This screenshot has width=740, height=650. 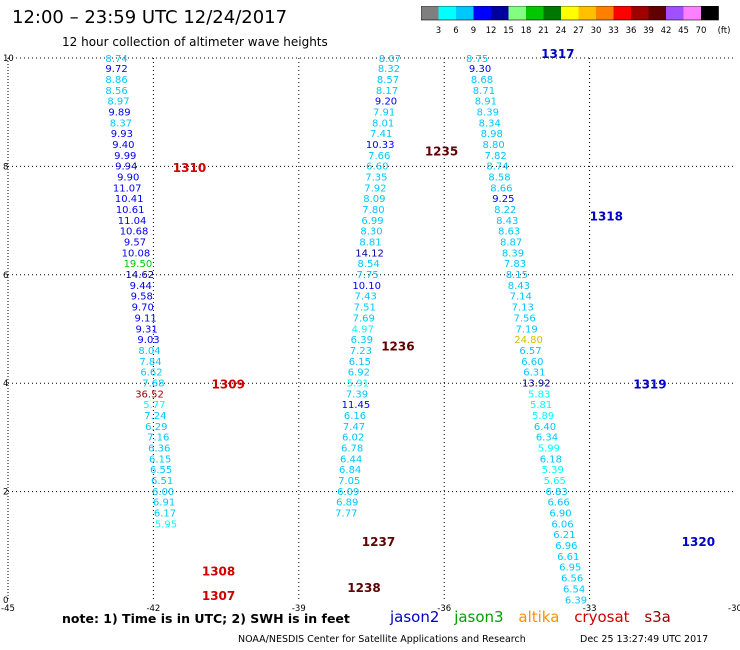 I want to click on wave-height-point: 6.40, so click(x=545, y=427).